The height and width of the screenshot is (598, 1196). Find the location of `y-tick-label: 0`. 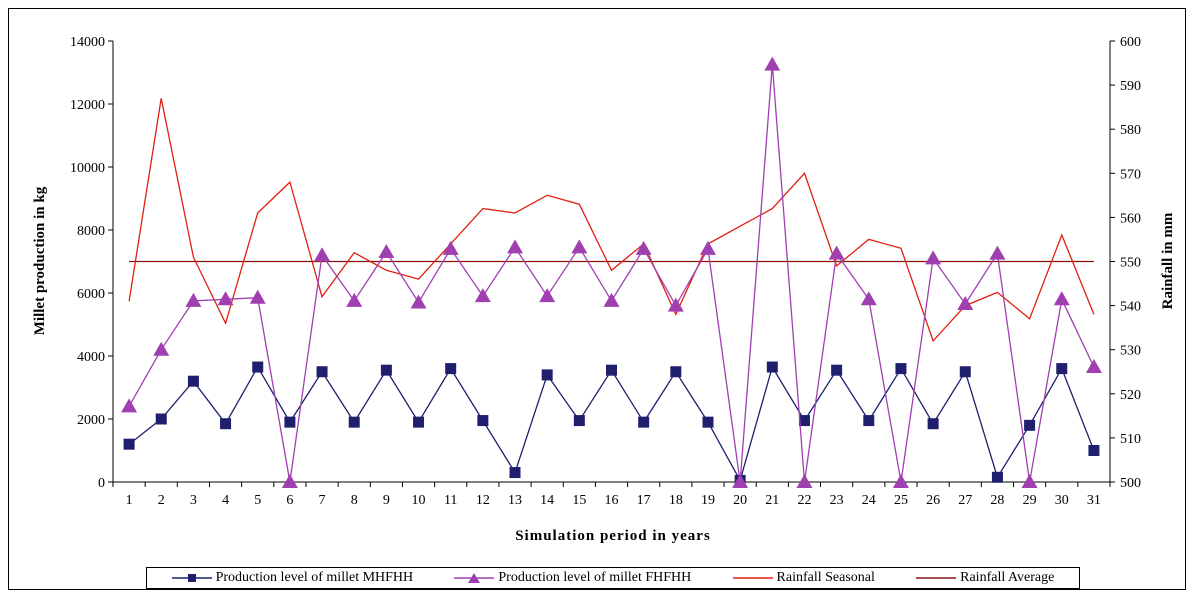

y-tick-label: 0 is located at coordinates (101, 483).